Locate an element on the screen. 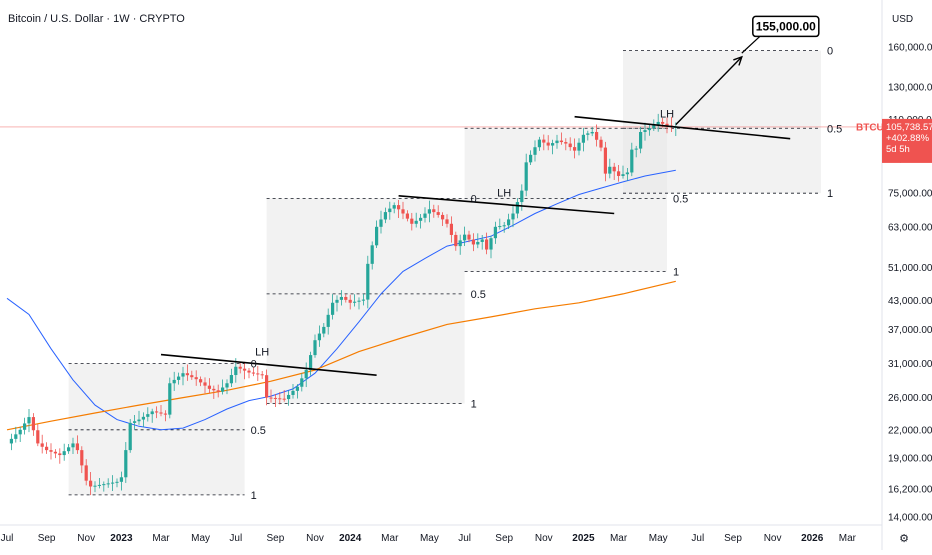 This screenshot has width=932, height=555. y-tick-label: 63,000.00 is located at coordinates (910, 227).